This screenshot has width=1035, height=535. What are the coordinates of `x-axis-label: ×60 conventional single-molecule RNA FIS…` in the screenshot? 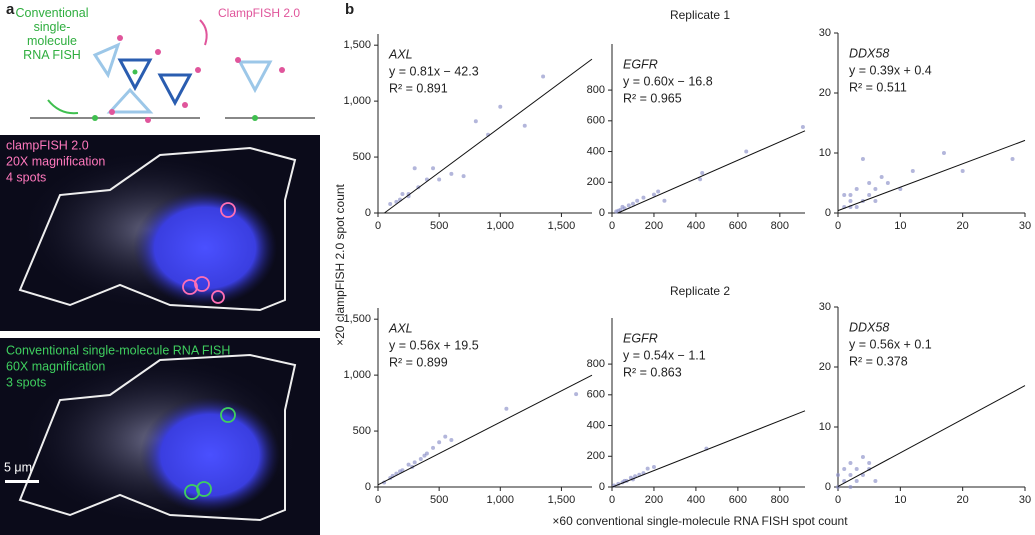 It's located at (700, 521).